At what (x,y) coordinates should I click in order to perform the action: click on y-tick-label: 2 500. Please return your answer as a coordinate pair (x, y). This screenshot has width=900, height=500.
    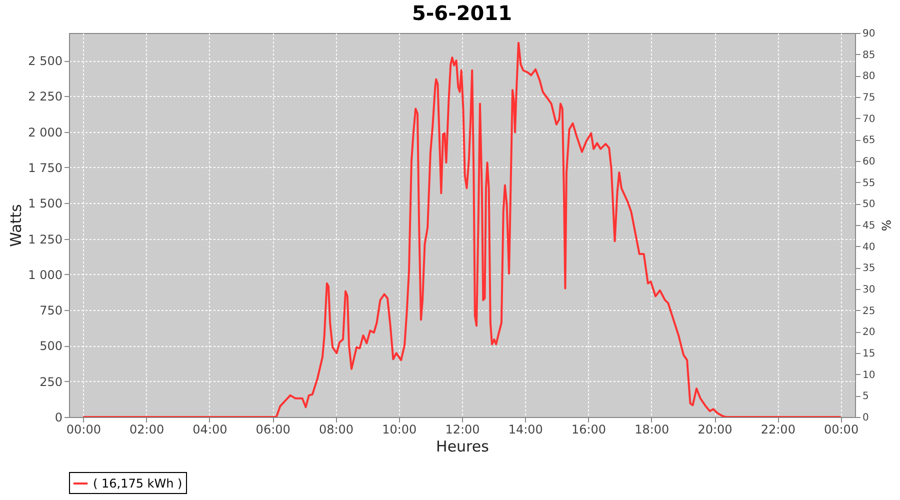
    Looking at the image, I should click on (45, 61).